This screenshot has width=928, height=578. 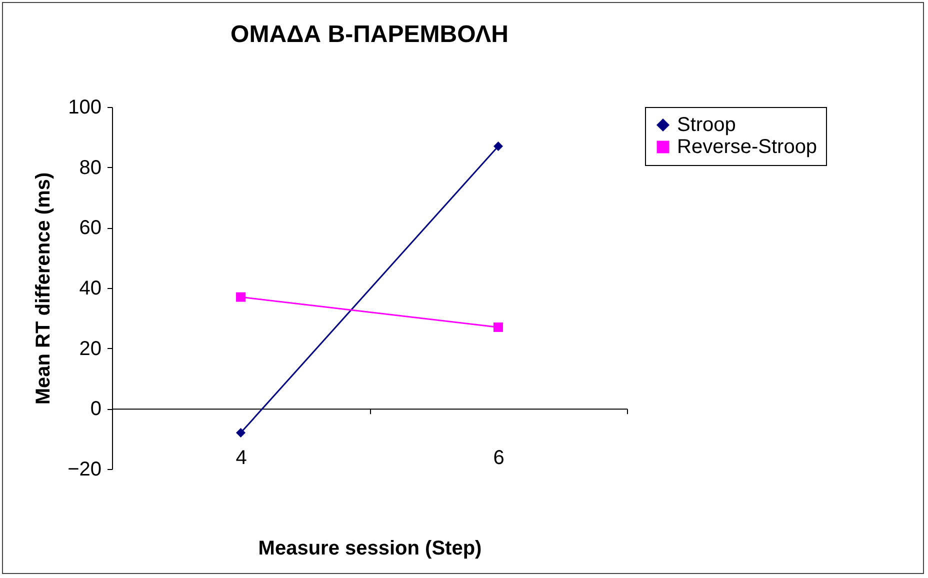 I want to click on y-tick-label: 0, so click(x=96, y=409).